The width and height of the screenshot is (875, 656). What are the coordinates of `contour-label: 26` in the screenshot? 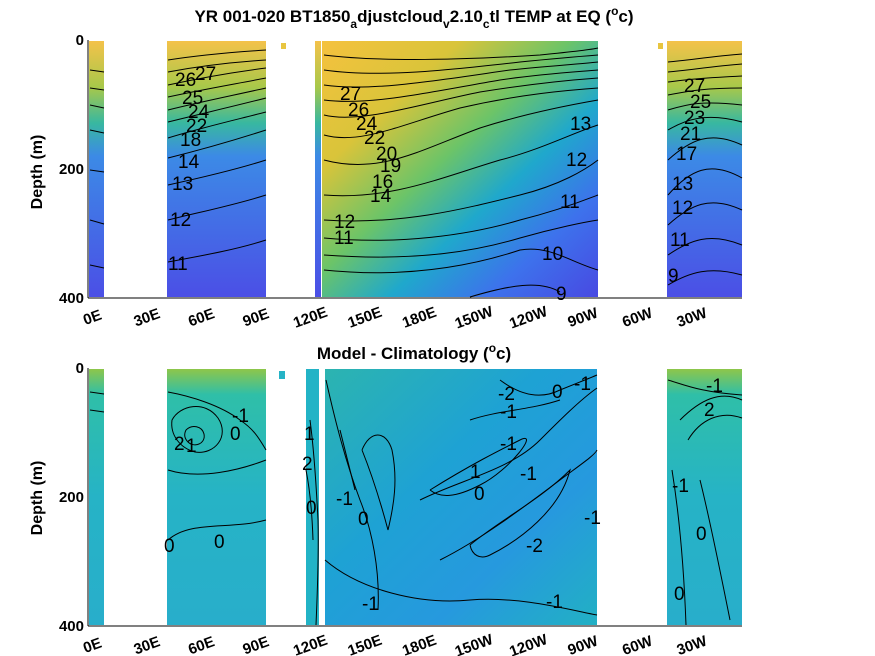 It's located at (185, 80).